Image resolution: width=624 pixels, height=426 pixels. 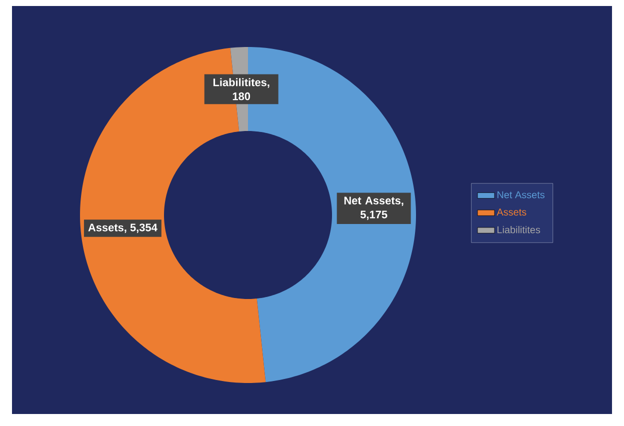 I want to click on data-label: Assets, 5,354, so click(x=123, y=228).